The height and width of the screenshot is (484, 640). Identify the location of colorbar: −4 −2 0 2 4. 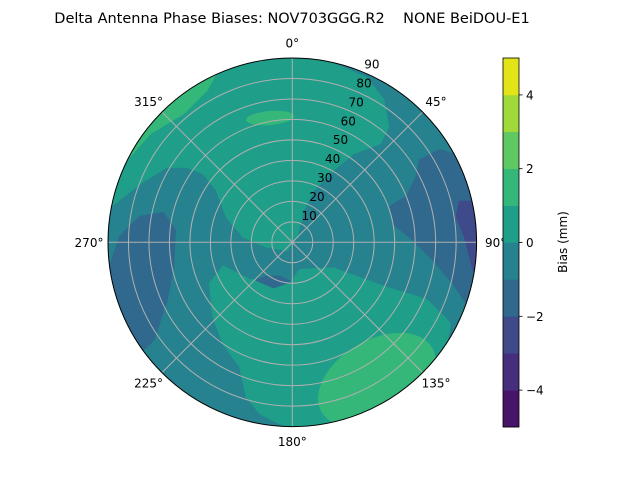
(523, 242).